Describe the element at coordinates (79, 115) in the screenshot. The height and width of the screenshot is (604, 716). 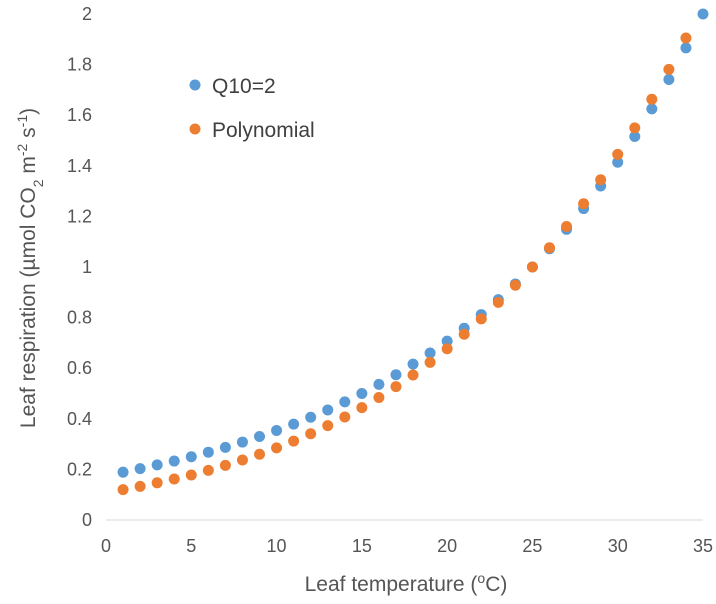
I see `y-tick-label: 1.6` at that location.